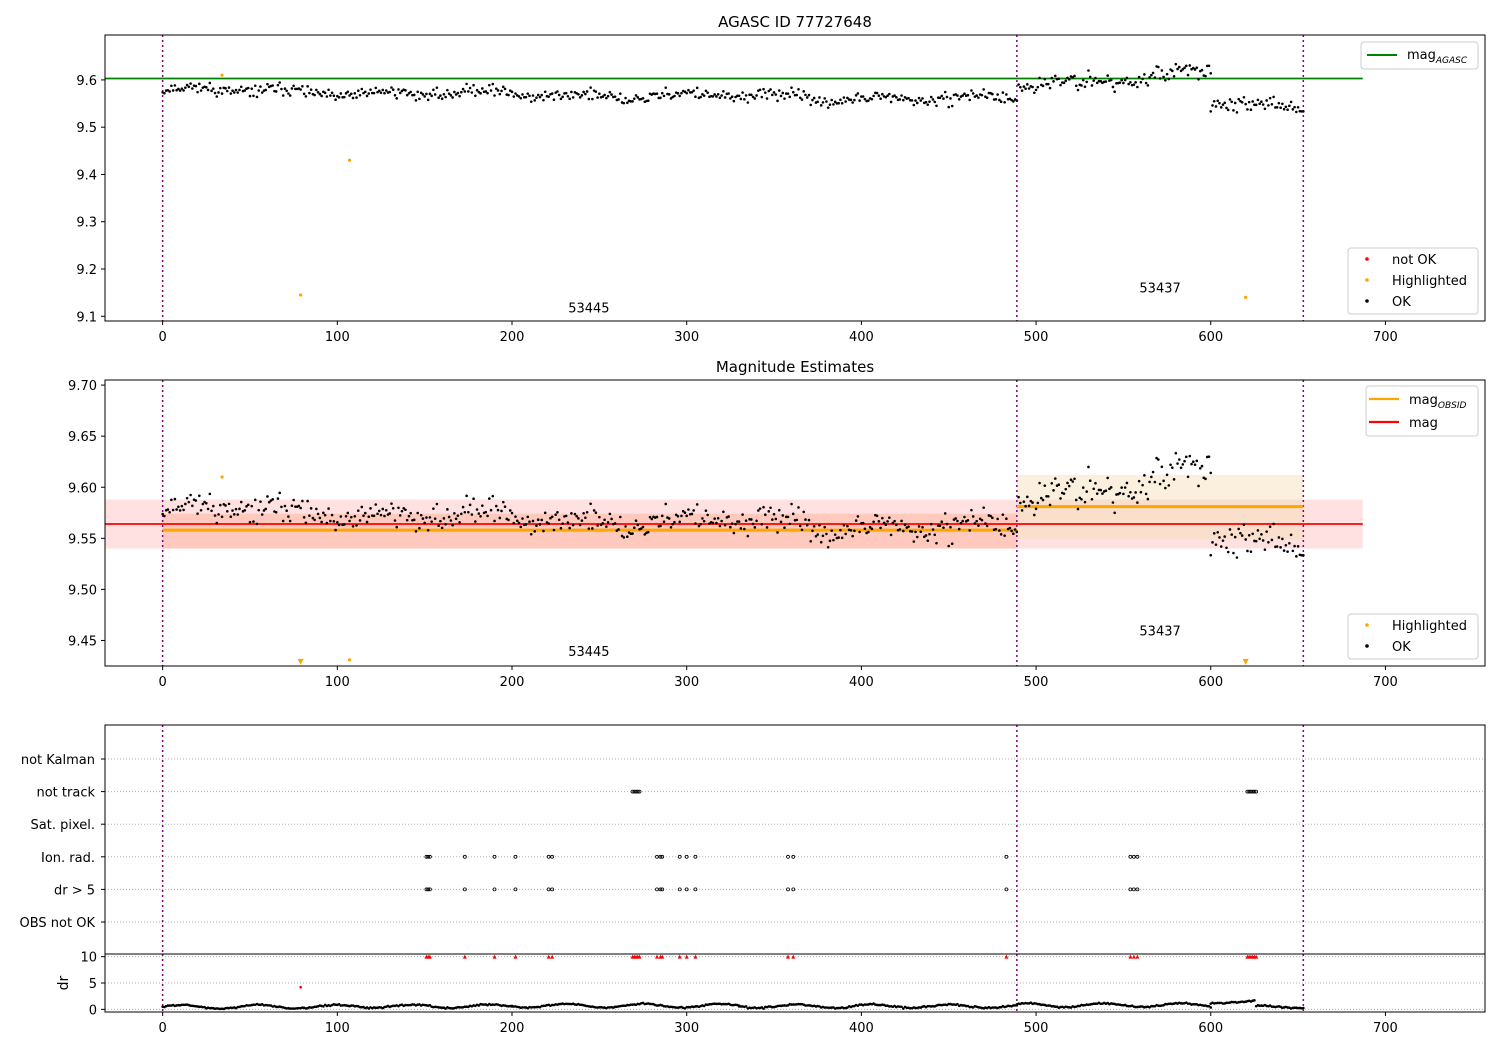 This screenshot has height=1050, width=1500. What do you see at coordinates (512, 337) in the screenshot?
I see `x-tick-label: 200` at bounding box center [512, 337].